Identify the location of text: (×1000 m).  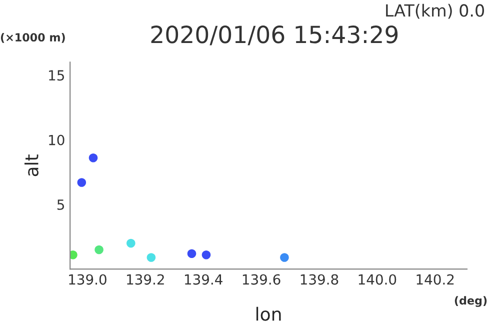
(32, 37).